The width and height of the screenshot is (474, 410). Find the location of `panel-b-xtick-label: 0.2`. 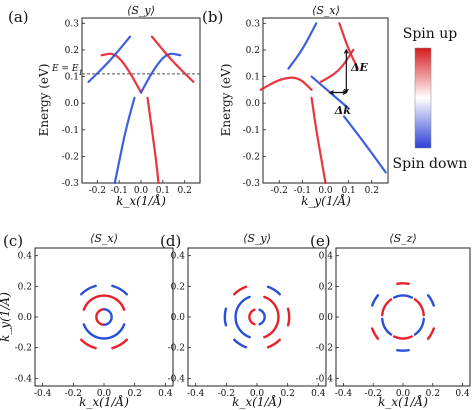

panel-b-xtick-label: 0.2 is located at coordinates (372, 191).